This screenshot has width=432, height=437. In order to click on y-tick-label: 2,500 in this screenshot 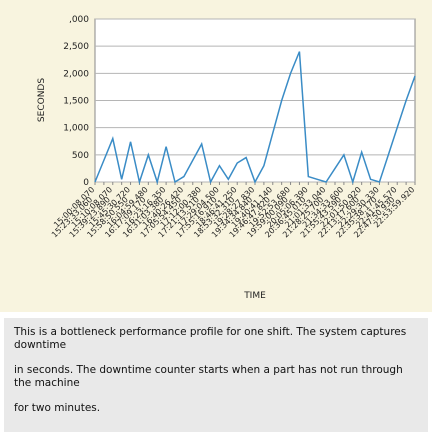, I will do `click(76, 47)`.